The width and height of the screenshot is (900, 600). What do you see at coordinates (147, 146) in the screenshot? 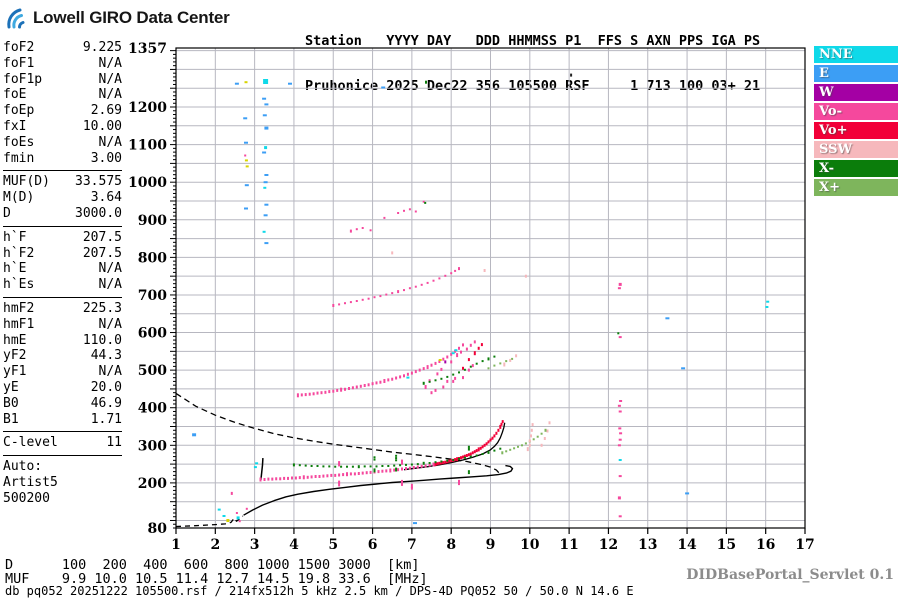
I see `y-tick-label: 1100` at bounding box center [147, 146].